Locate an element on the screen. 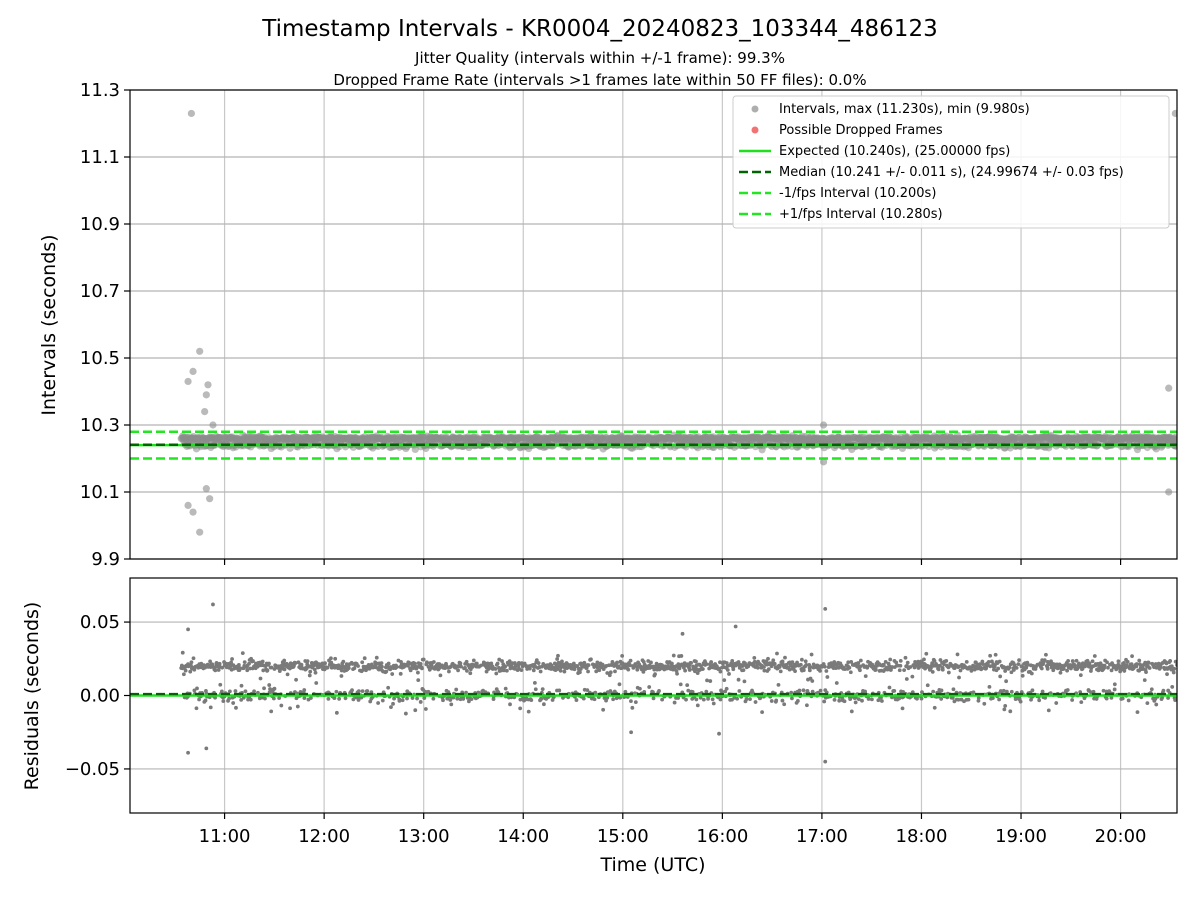 Image resolution: width=1200 pixels, height=900 pixels. legend-entry-minus-fps: -1/fps Interval (10.200s) is located at coordinates (857, 193).